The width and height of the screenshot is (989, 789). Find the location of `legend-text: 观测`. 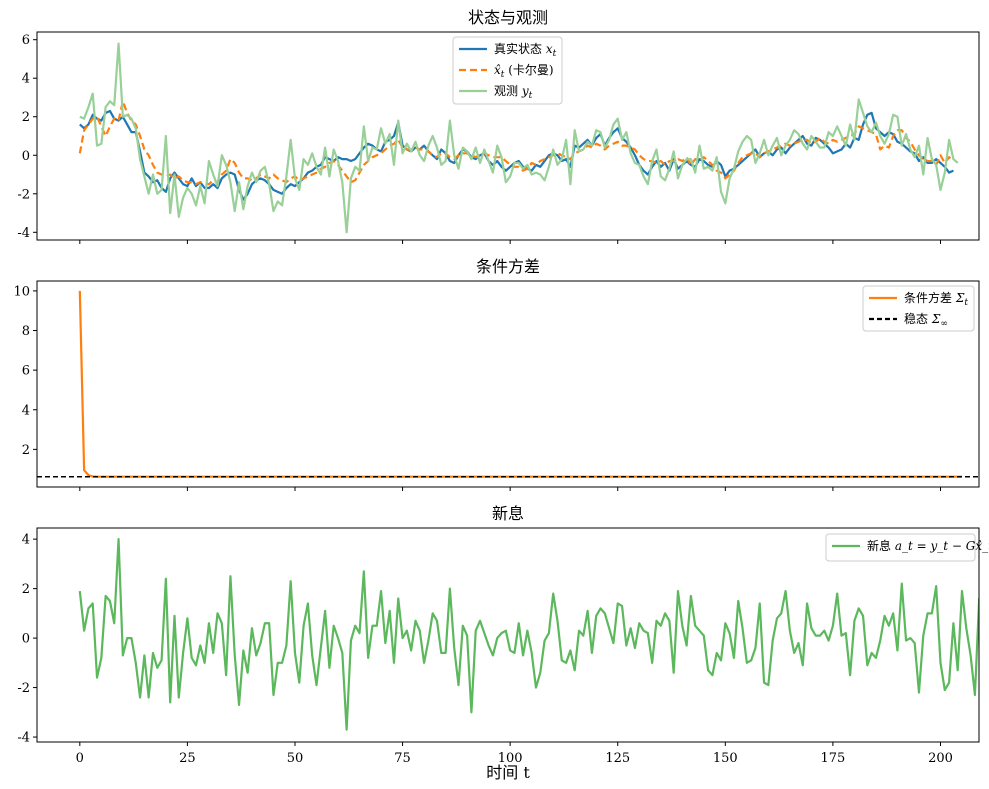

legend-text: 观测 is located at coordinates (508, 91).